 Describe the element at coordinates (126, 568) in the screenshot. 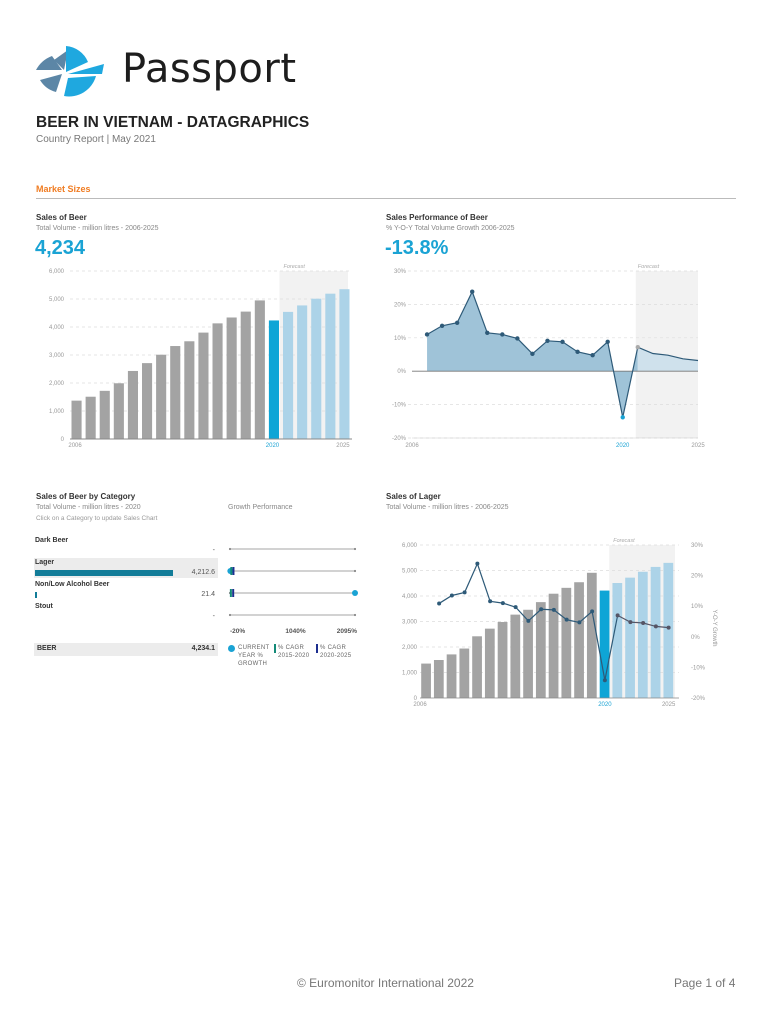

I see `category-row: Lager 4,212.6` at that location.